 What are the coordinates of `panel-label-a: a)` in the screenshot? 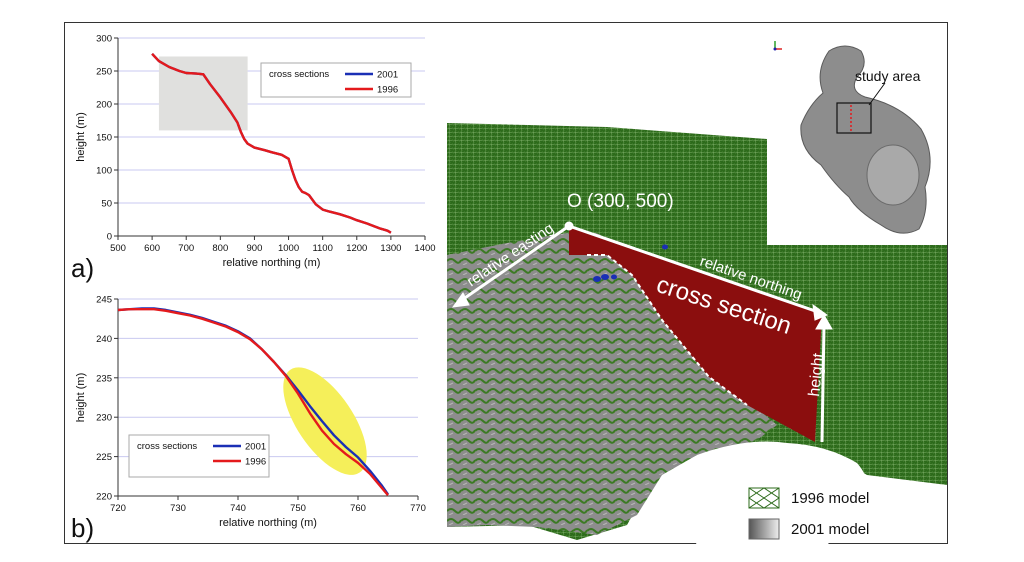 It's located at (83, 268).